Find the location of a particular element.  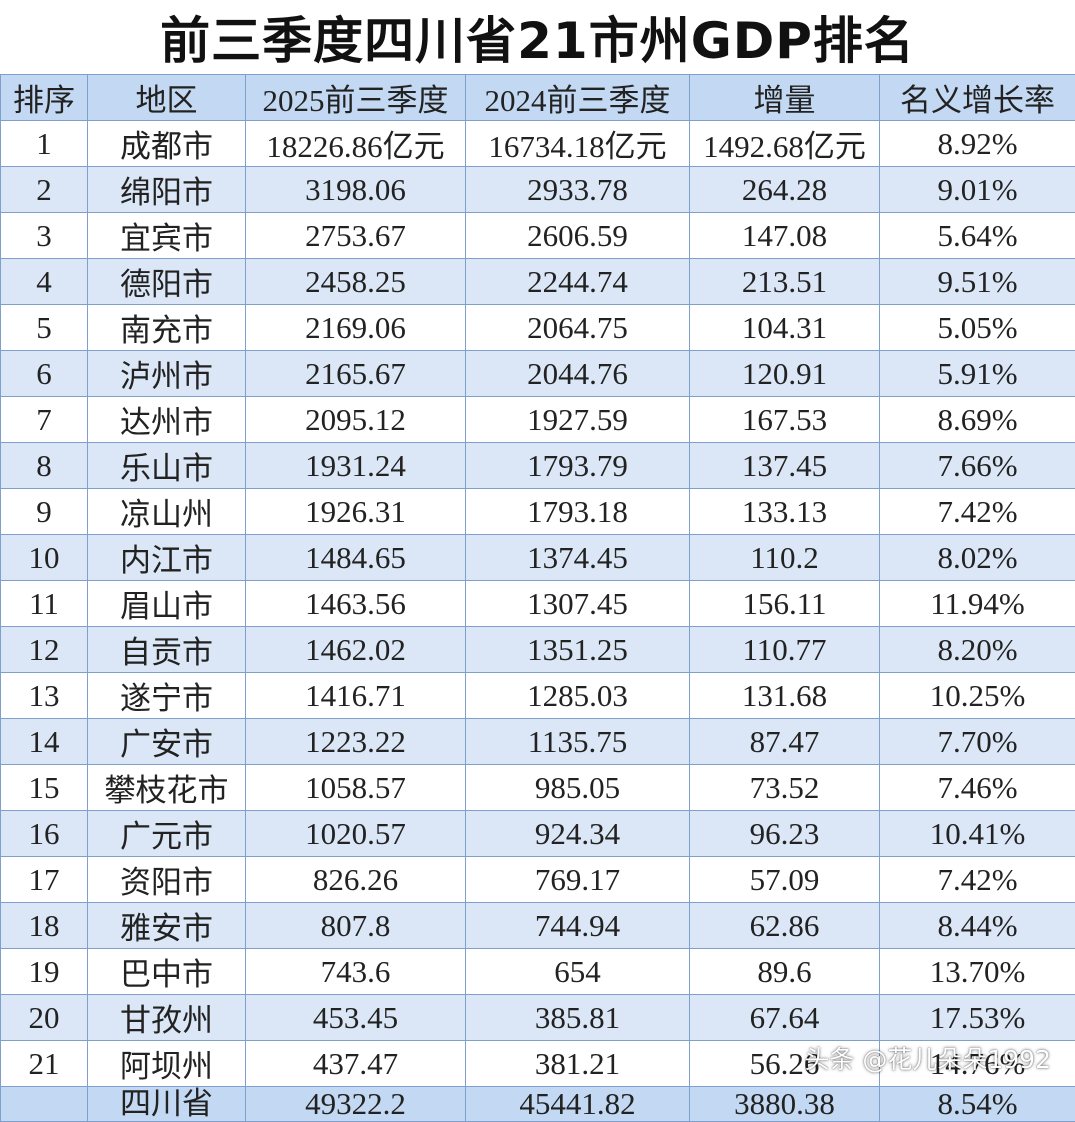

gdp-2024-cell: 924.34 is located at coordinates (578, 834).